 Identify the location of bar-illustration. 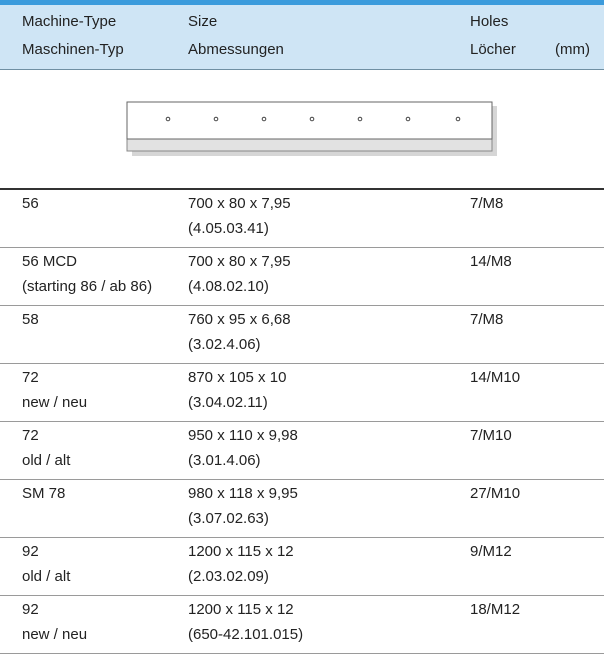
(311, 128).